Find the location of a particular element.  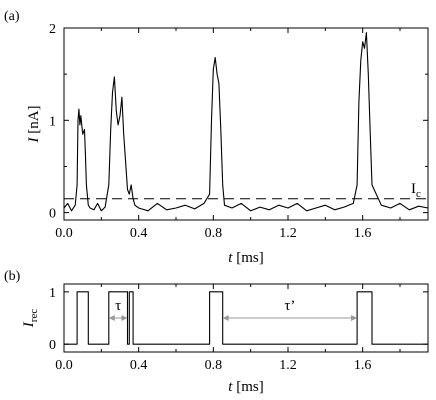

panel-a-threshold-label-sub: c is located at coordinates (418, 194).